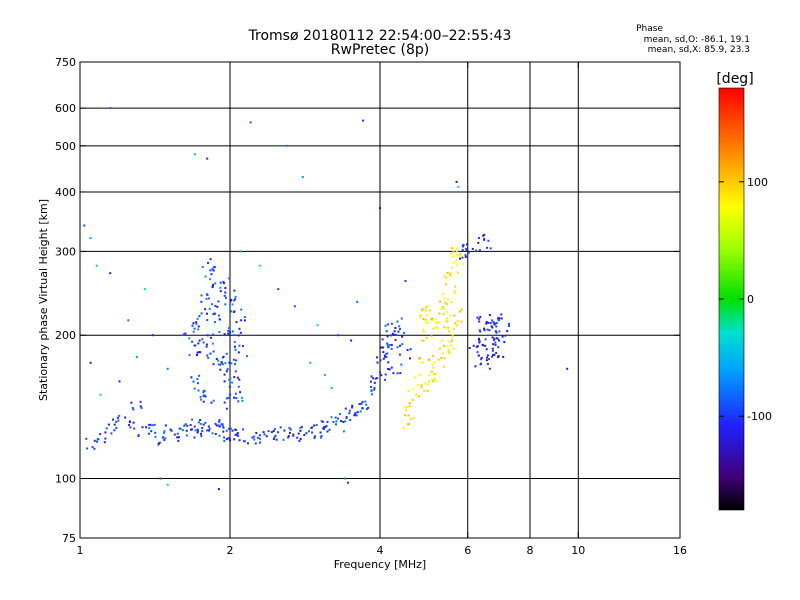  What do you see at coordinates (80, 550) in the screenshot?
I see `x-tick-label: 1` at bounding box center [80, 550].